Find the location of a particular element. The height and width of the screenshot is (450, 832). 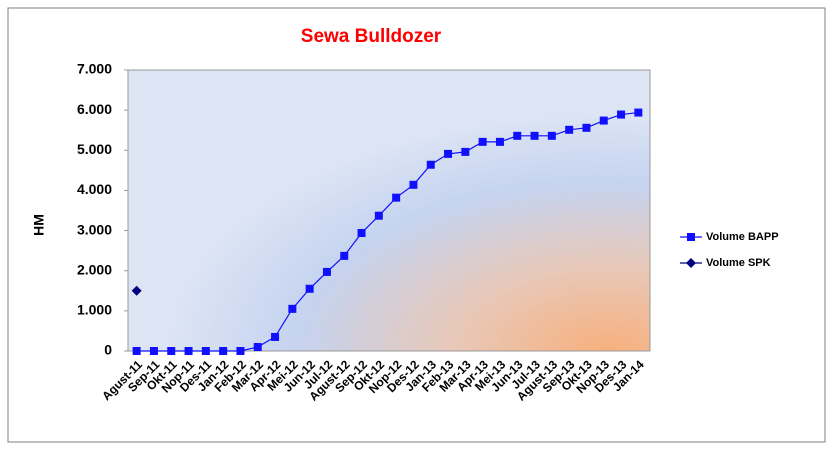

y-tick-label: 1.000 is located at coordinates (94, 310).